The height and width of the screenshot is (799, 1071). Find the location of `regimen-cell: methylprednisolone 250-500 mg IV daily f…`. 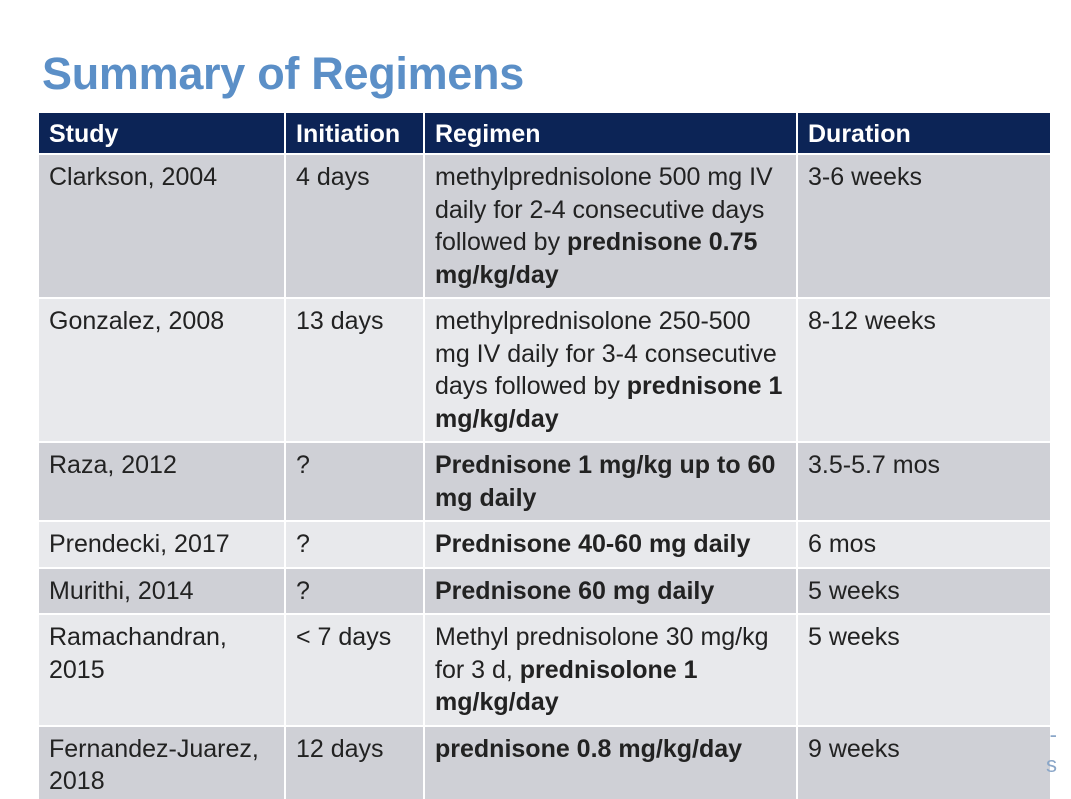

regimen-cell: methylprednisolone 250-500 mg IV daily f… is located at coordinates (610, 370).